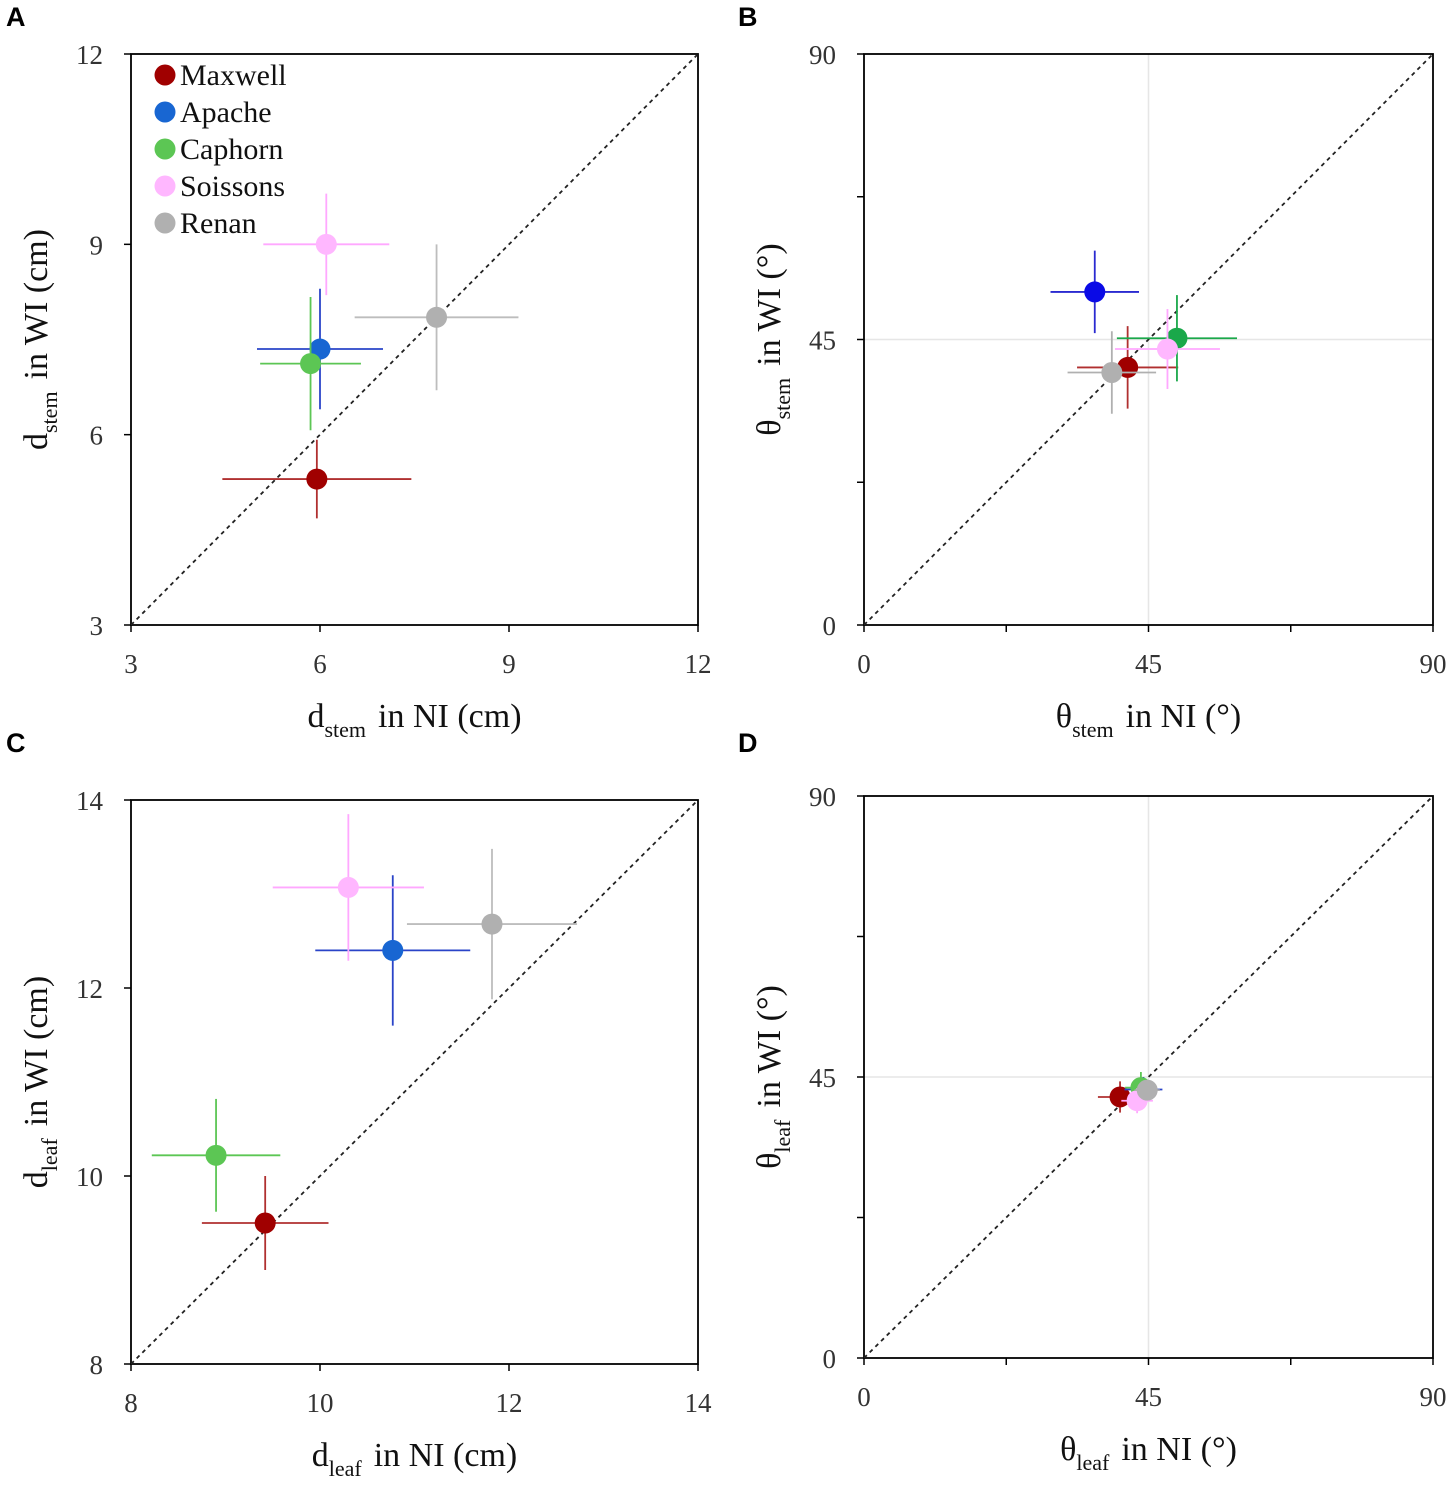 The width and height of the screenshot is (1453, 1493). Describe the element at coordinates (131, 1403) in the screenshot. I see `x-tick-label: 8` at that location.